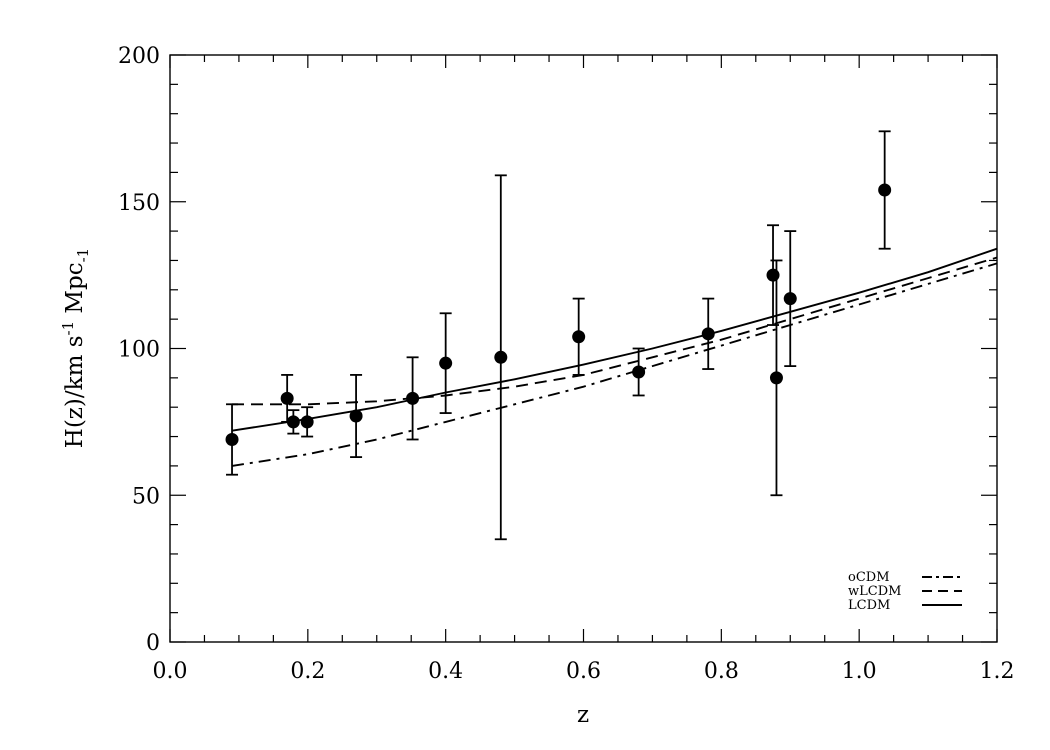 This screenshot has width=1050, height=750. What do you see at coordinates (170, 671) in the screenshot?
I see `x-tick-label: 0.0` at bounding box center [170, 671].